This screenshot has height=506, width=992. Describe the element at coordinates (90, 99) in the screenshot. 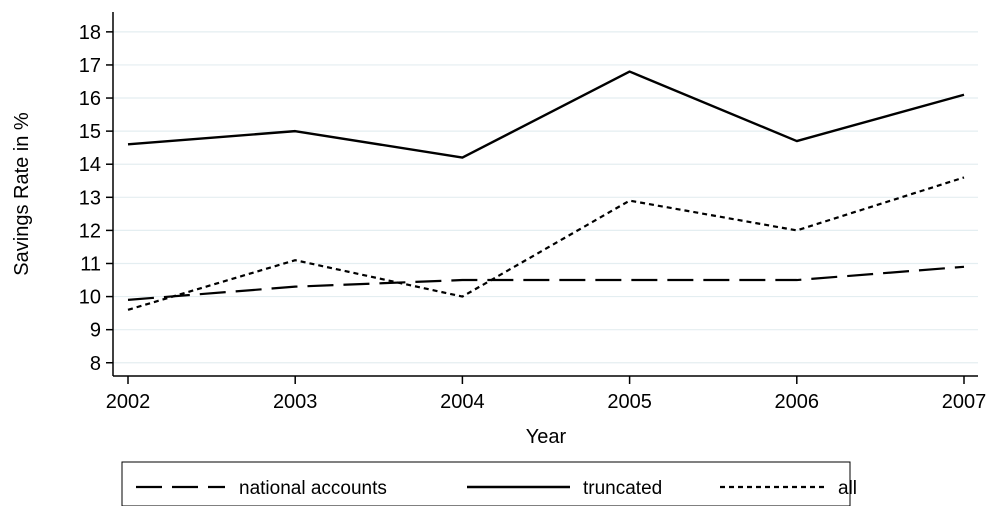

I see `y-tick-label: 16` at that location.